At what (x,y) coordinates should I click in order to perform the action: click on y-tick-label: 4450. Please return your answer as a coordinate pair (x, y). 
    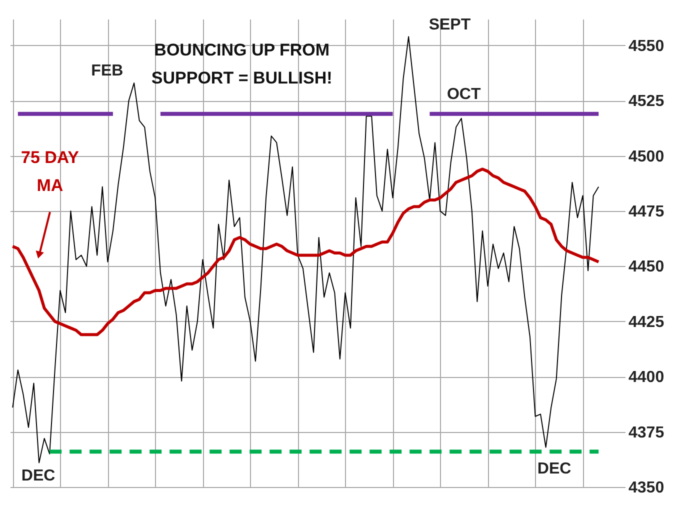
    Looking at the image, I should click on (646, 267).